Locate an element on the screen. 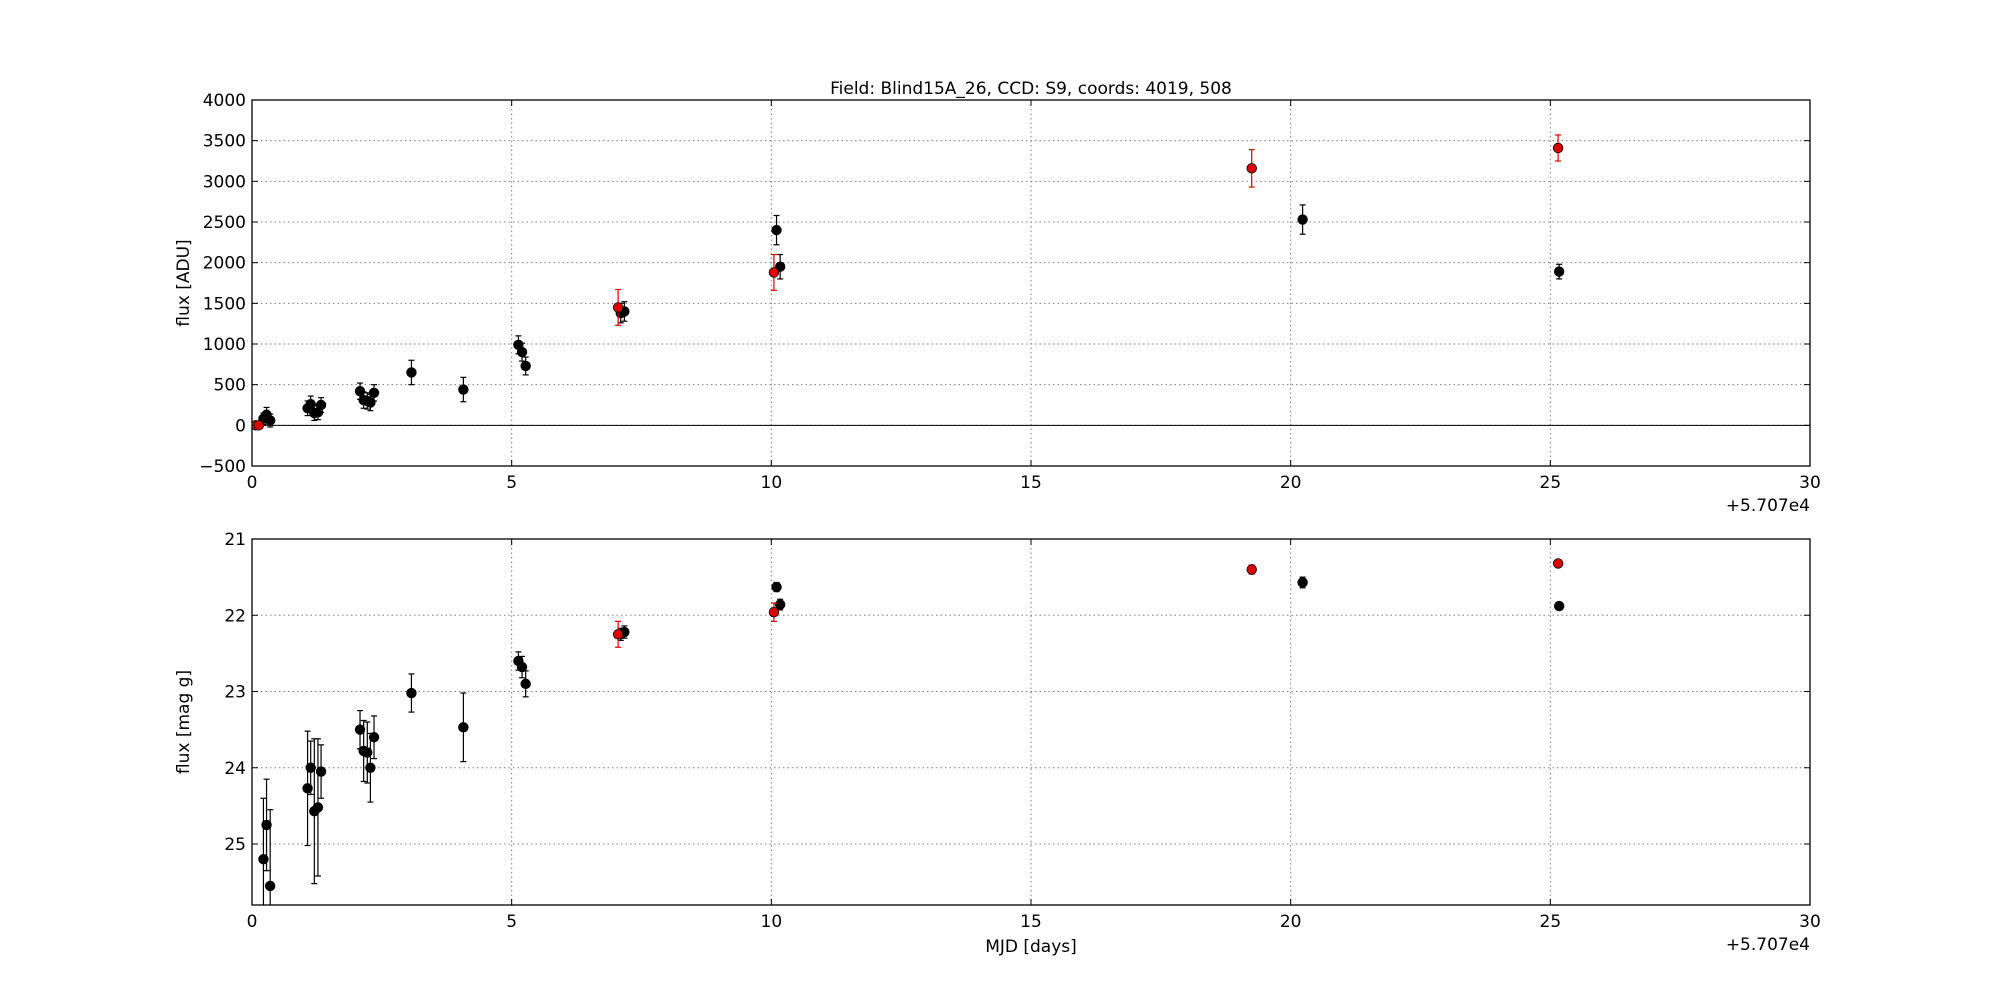  y-tick-label: 1000 is located at coordinates (224, 345).